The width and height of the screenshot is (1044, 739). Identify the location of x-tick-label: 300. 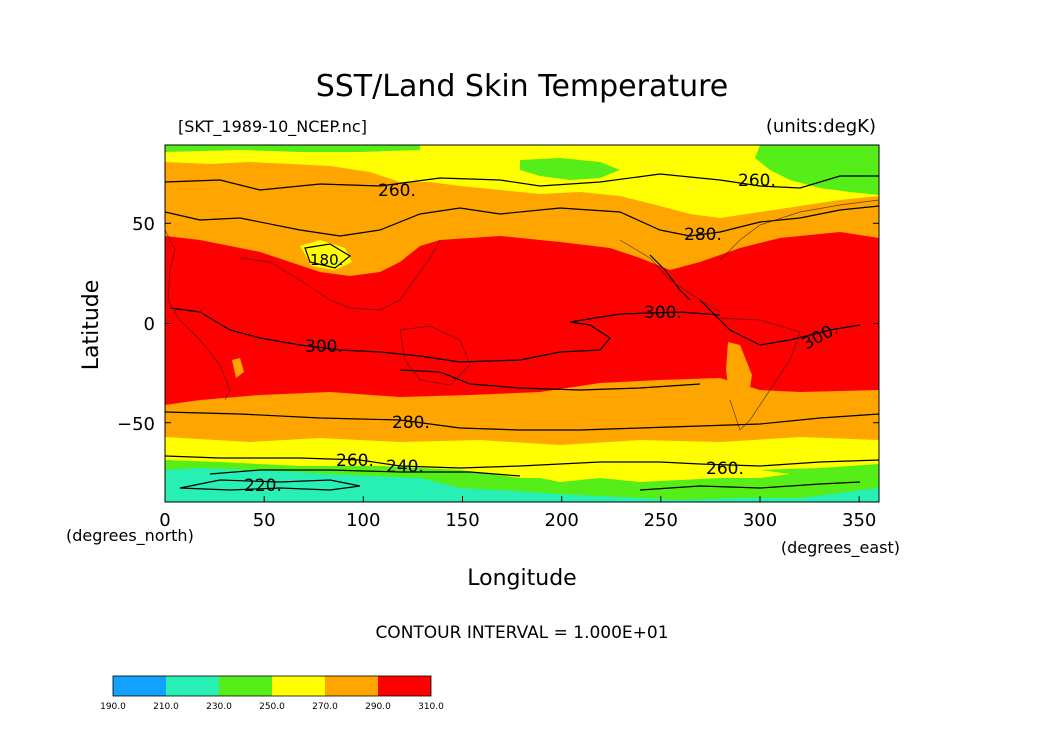
(760, 520).